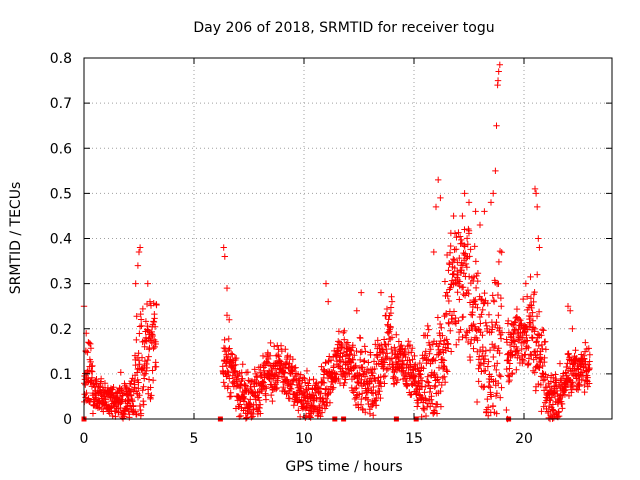 The image size is (640, 480). I want to click on y-tick-label: 0.2, so click(61, 330).